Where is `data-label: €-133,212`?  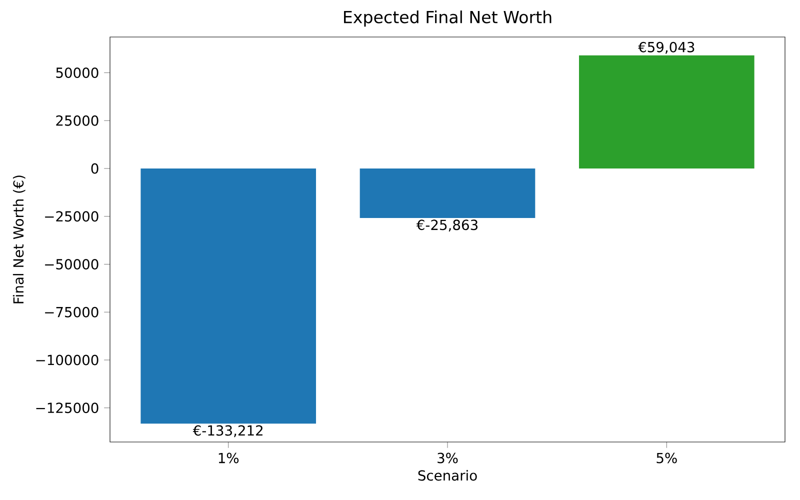 data-label: €-133,212 is located at coordinates (227, 431).